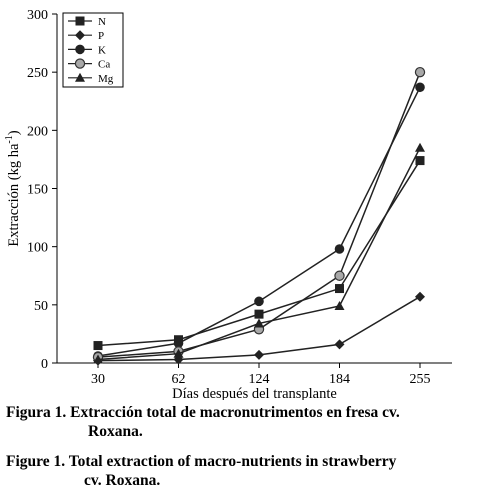 The image size is (495, 496). Describe the element at coordinates (36, 461) in the screenshot. I see `caption-english-label: Figure 1.` at that location.